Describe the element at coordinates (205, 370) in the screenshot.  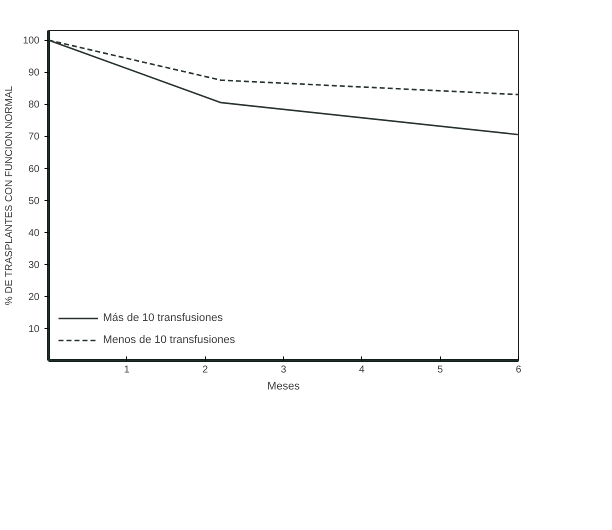
I see `x-tick-label: 2` at that location.